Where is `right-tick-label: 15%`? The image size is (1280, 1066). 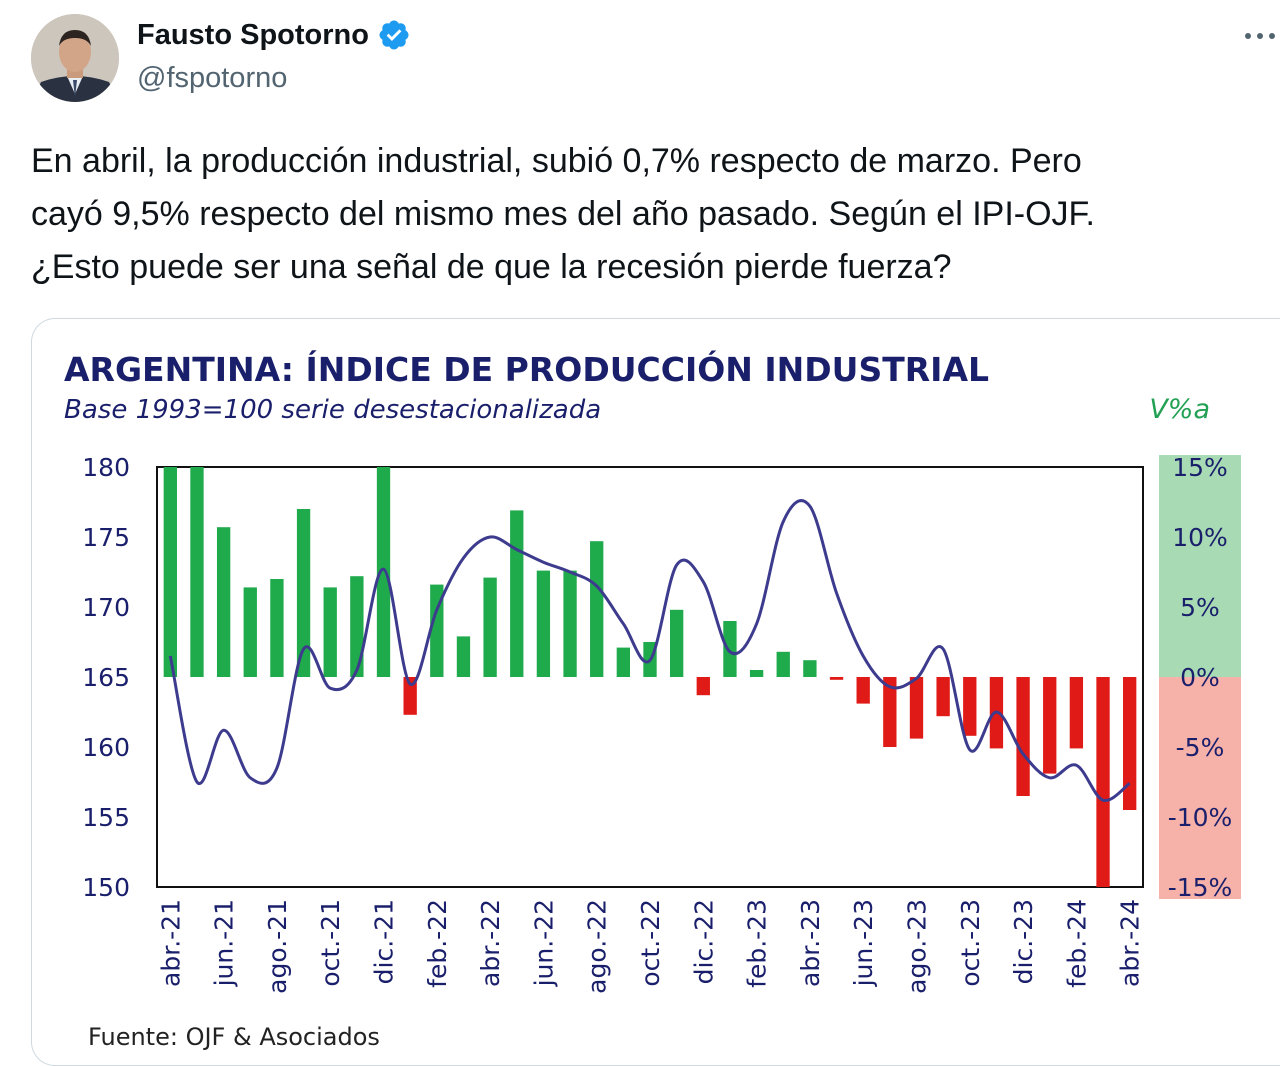 right-tick-label: 15% is located at coordinates (1200, 467).